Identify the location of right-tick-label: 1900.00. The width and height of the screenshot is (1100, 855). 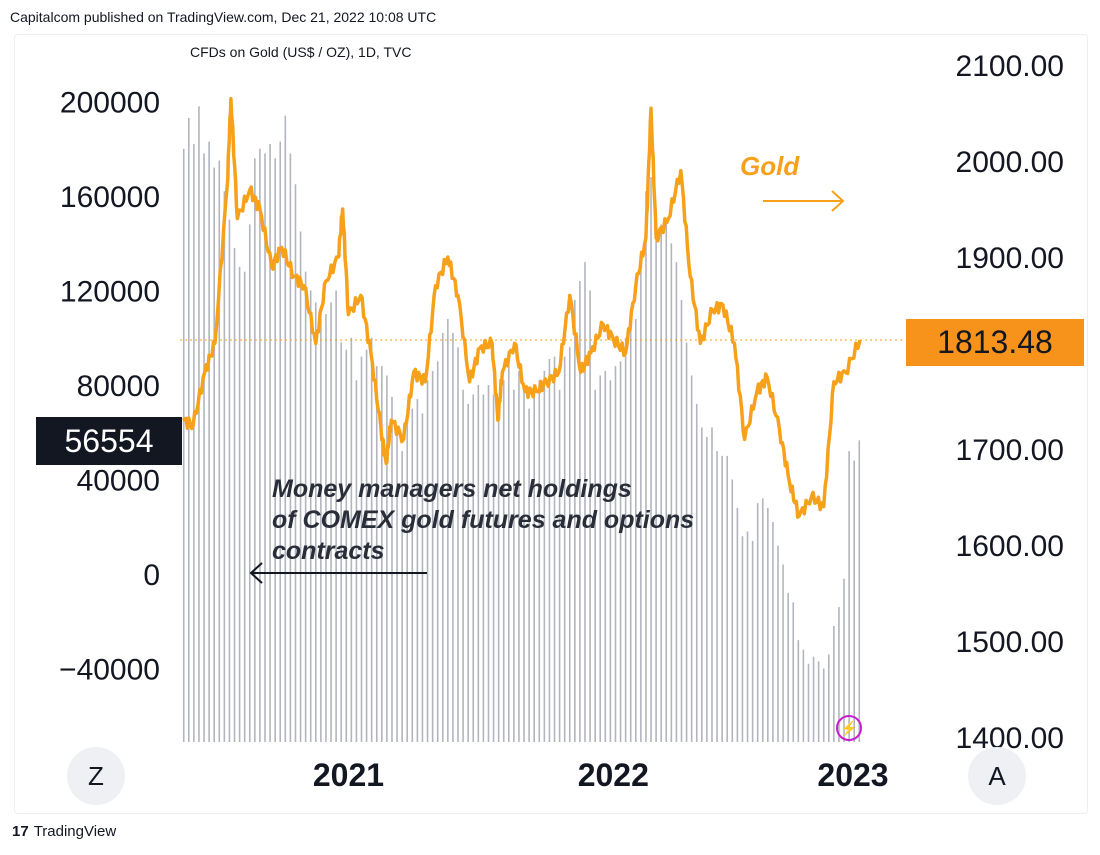
(1010, 258).